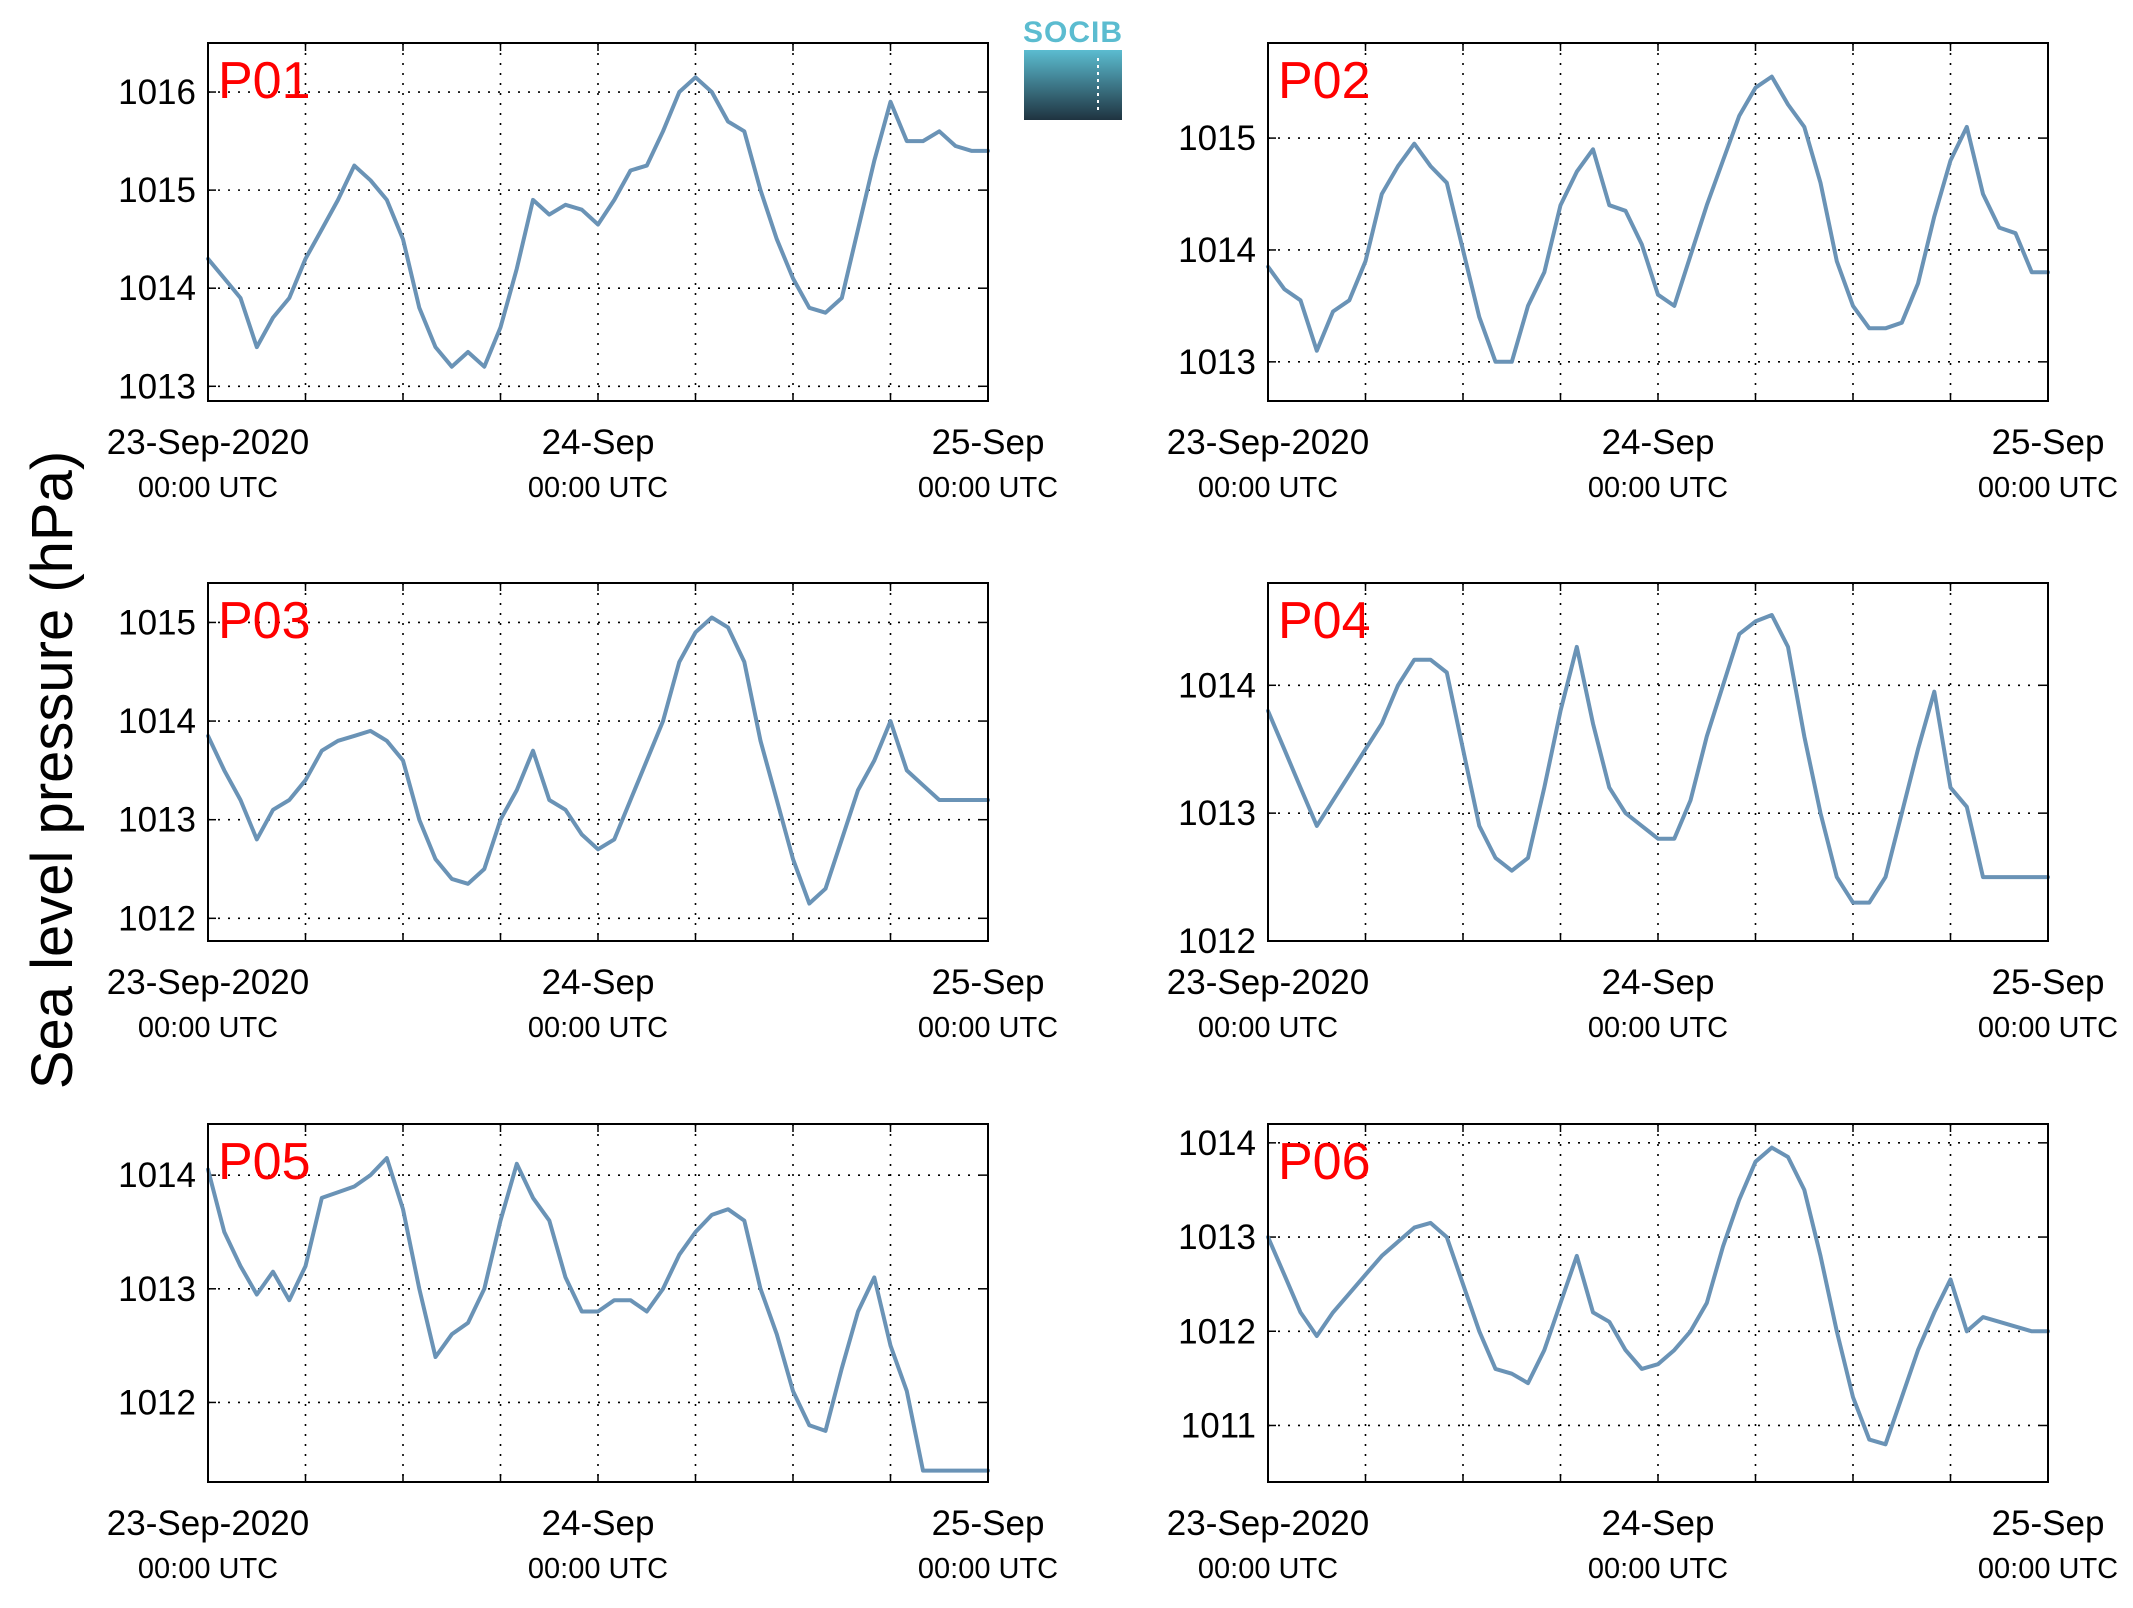 The width and height of the screenshot is (2133, 1608). I want to click on y-tick-label: 1016, so click(157, 92).